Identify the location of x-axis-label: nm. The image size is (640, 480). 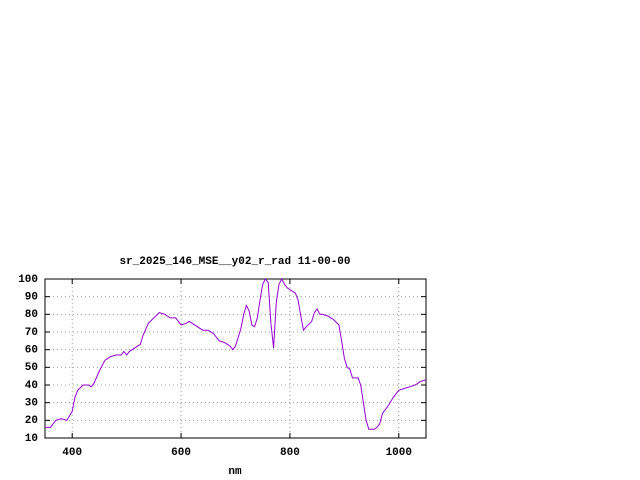
(235, 472).